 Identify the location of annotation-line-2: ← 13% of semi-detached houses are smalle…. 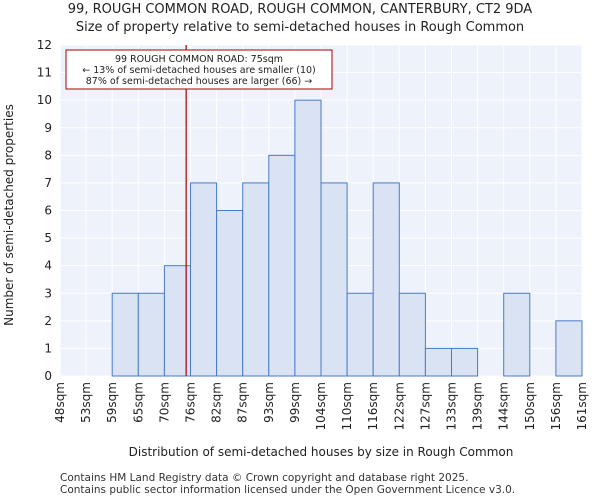
(199, 70).